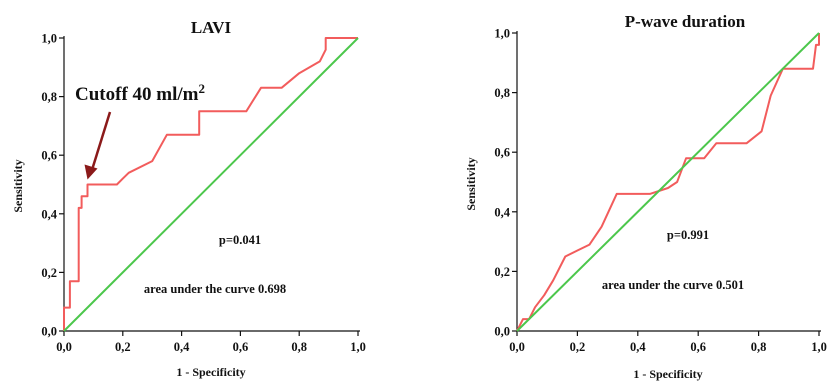 The image size is (832, 382). Describe the element at coordinates (137, 94) in the screenshot. I see `cutoff-label: Cutoff 40 ml/m` at that location.